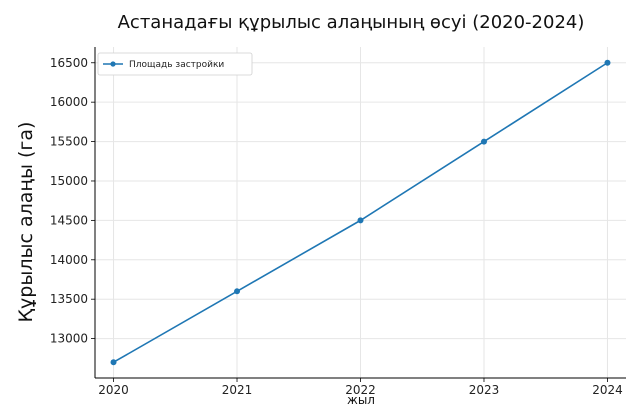 This screenshot has width=627, height=407. Describe the element at coordinates (69, 220) in the screenshot. I see `y-tick-label: 14500` at that location.